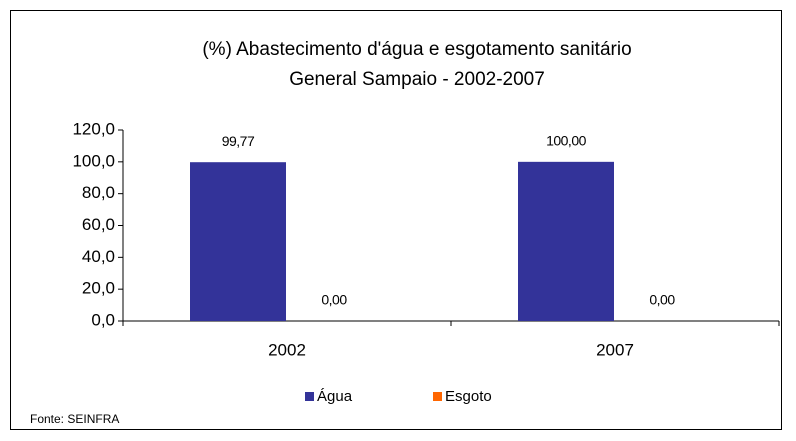 This screenshot has width=796, height=441. What do you see at coordinates (93, 160) in the screenshot?
I see `y-tick-label: 100,0` at bounding box center [93, 160].